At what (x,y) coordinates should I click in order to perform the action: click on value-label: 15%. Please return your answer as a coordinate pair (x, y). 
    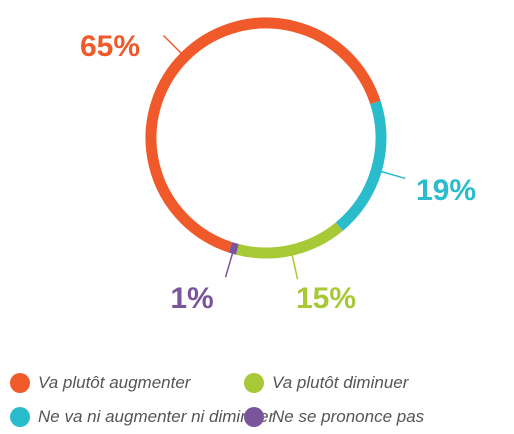
    Looking at the image, I should click on (326, 298).